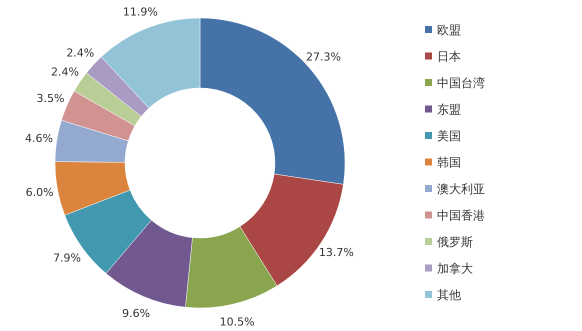  What do you see at coordinates (40, 193) in the screenshot?
I see `data-label: 6.0%` at bounding box center [40, 193].